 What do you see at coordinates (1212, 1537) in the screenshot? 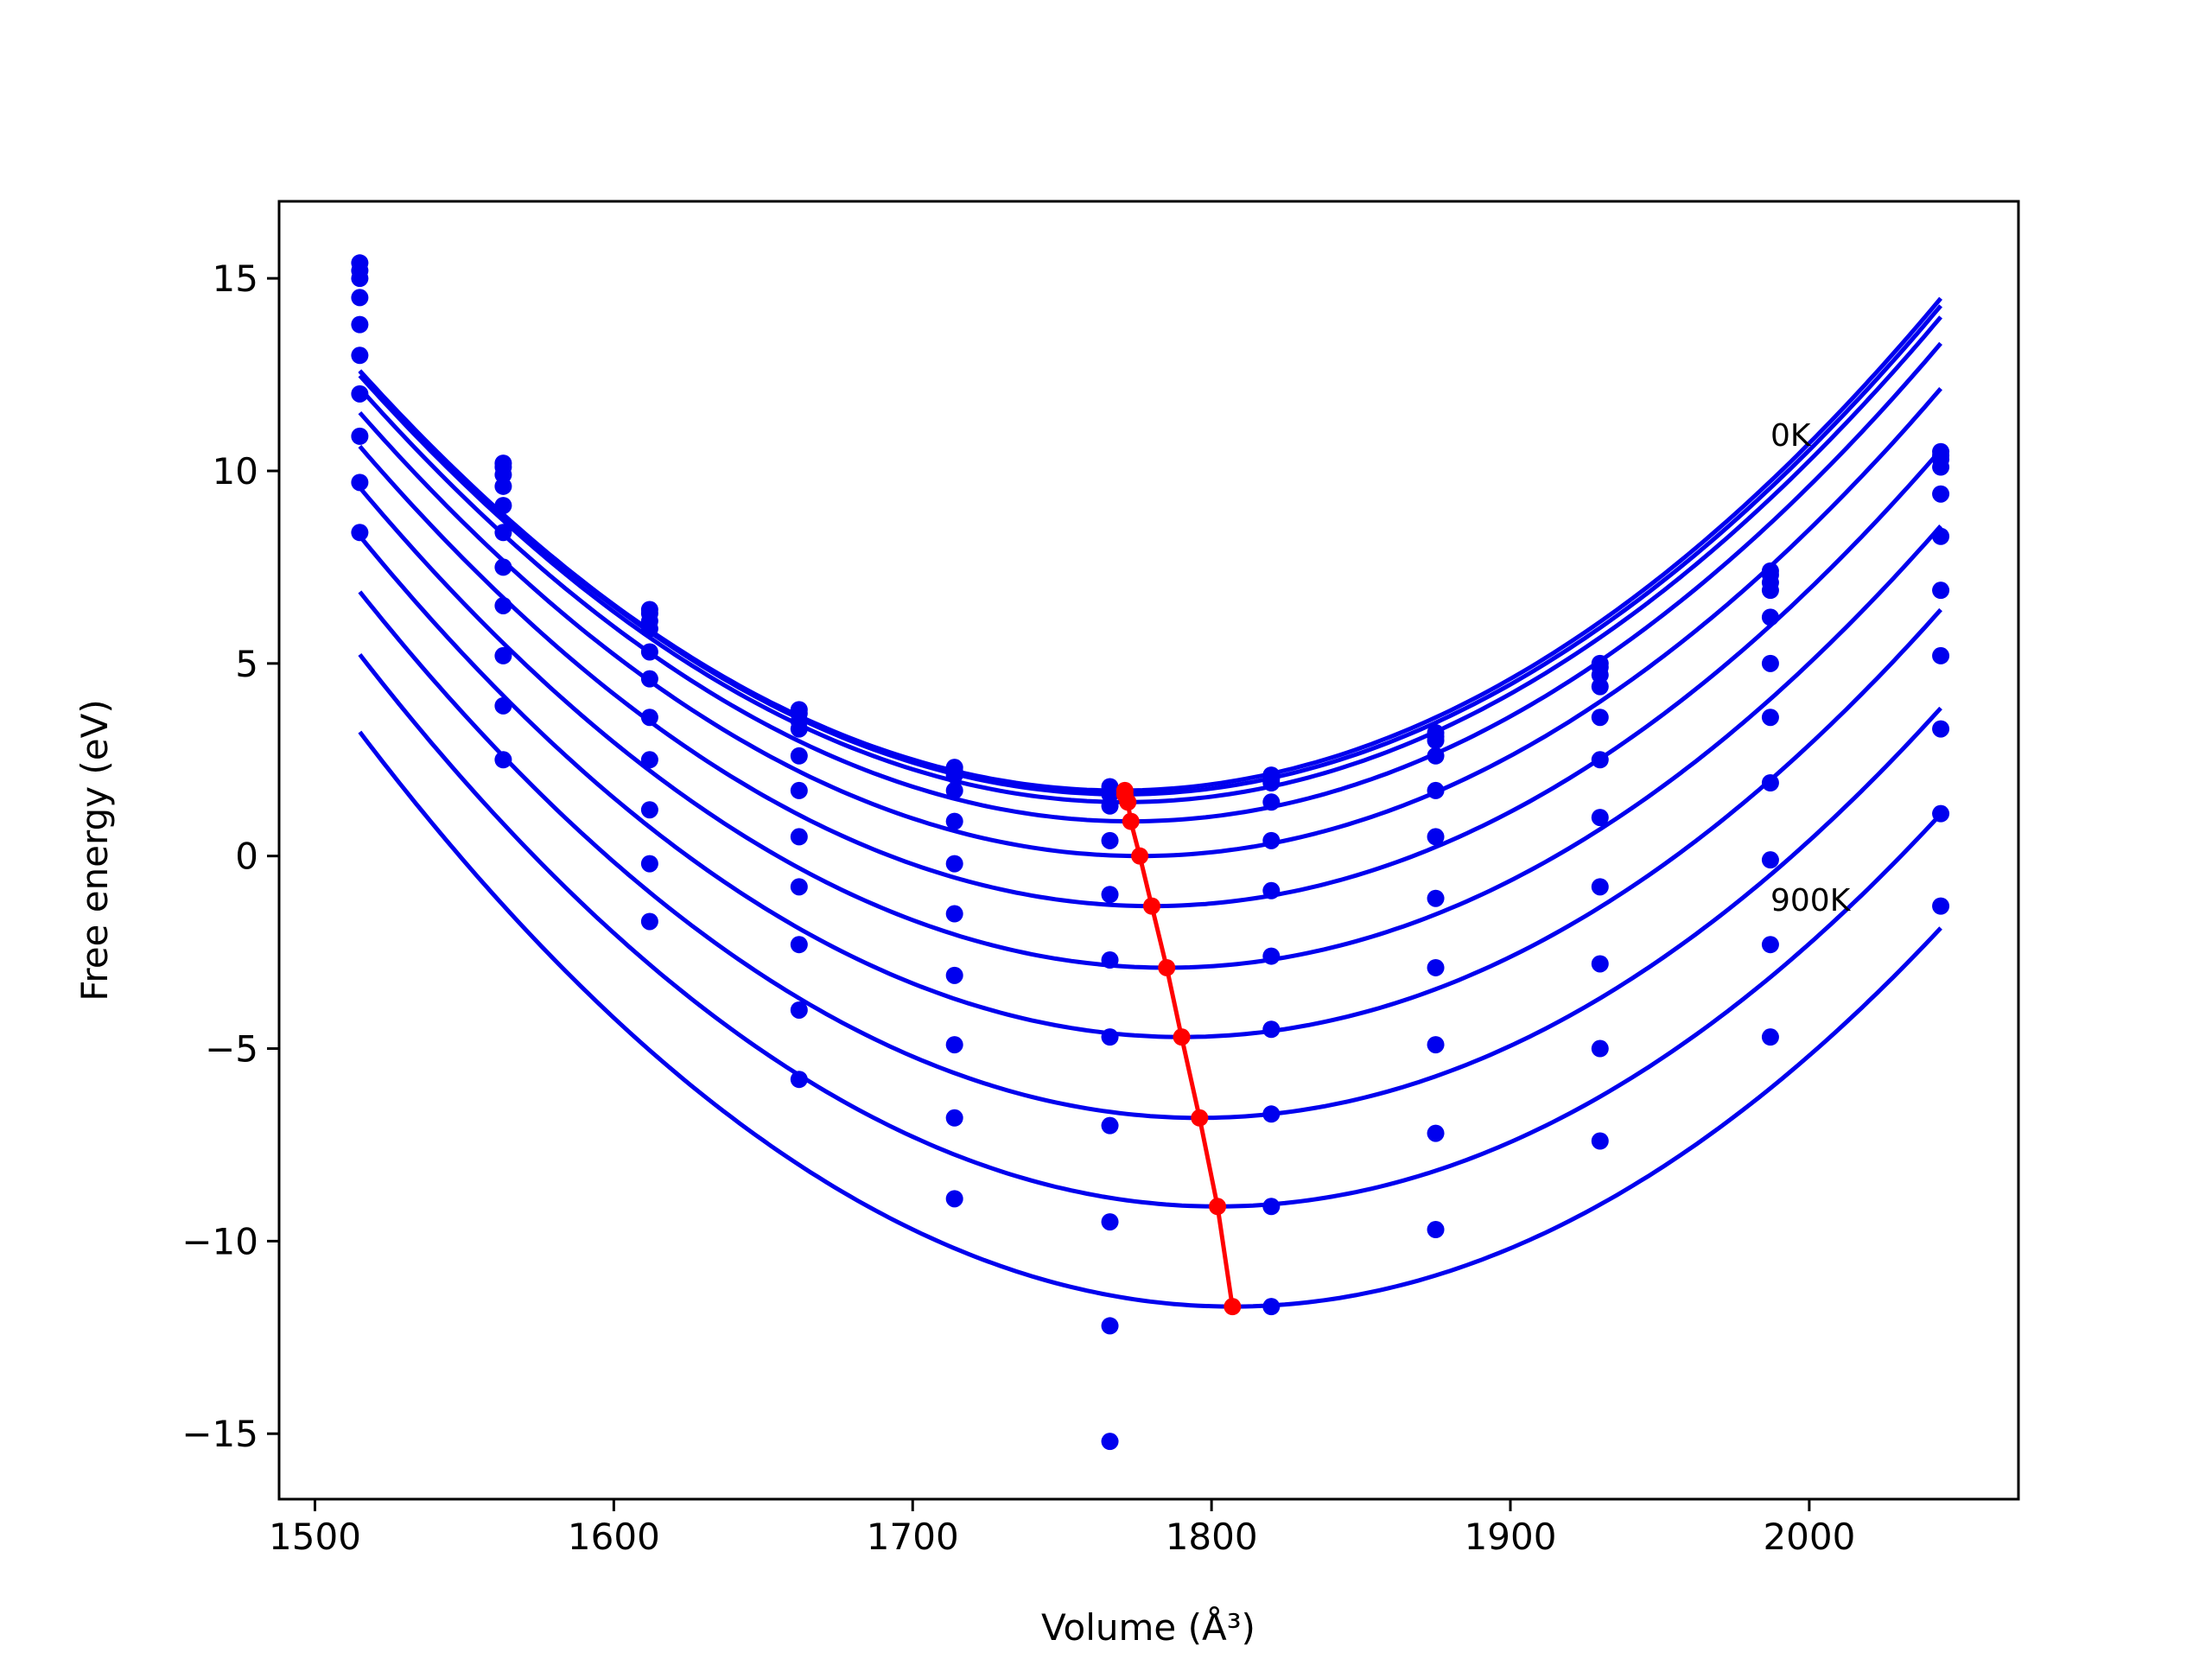
I see `x-tick-label: 1800` at bounding box center [1212, 1537].